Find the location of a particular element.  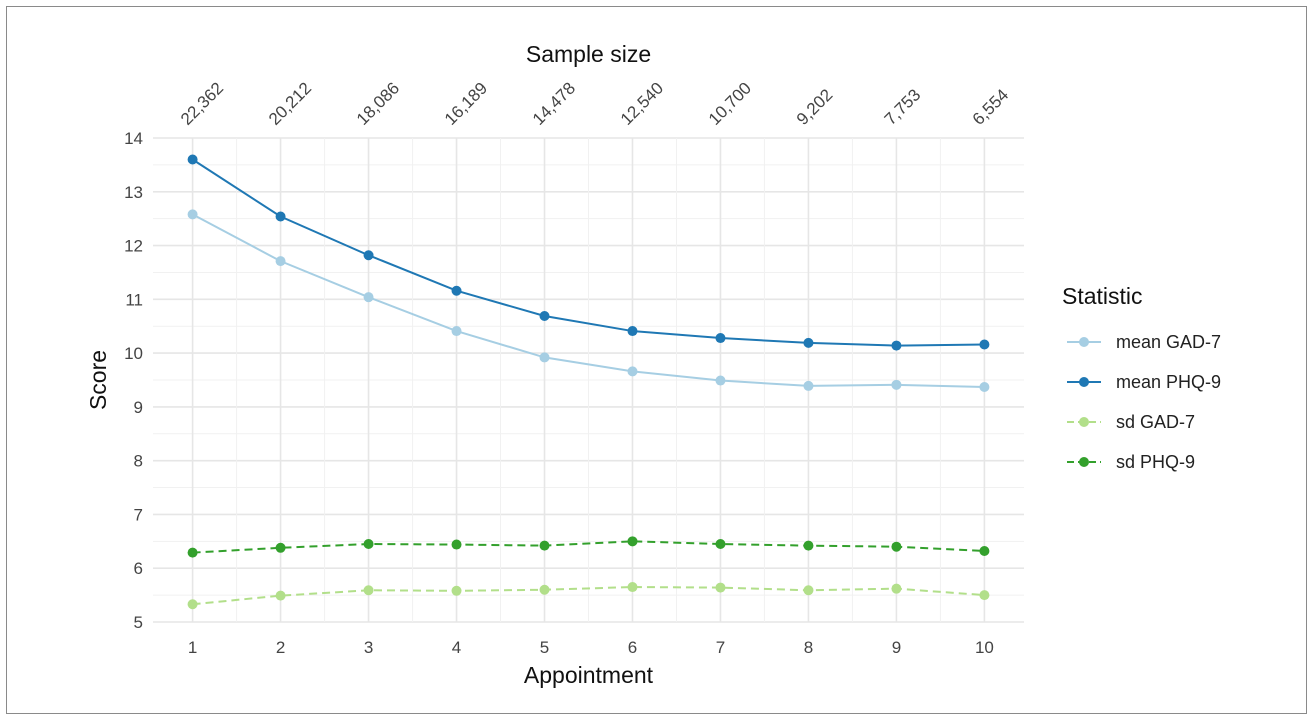

x-tick-label: 8 is located at coordinates (808, 647).